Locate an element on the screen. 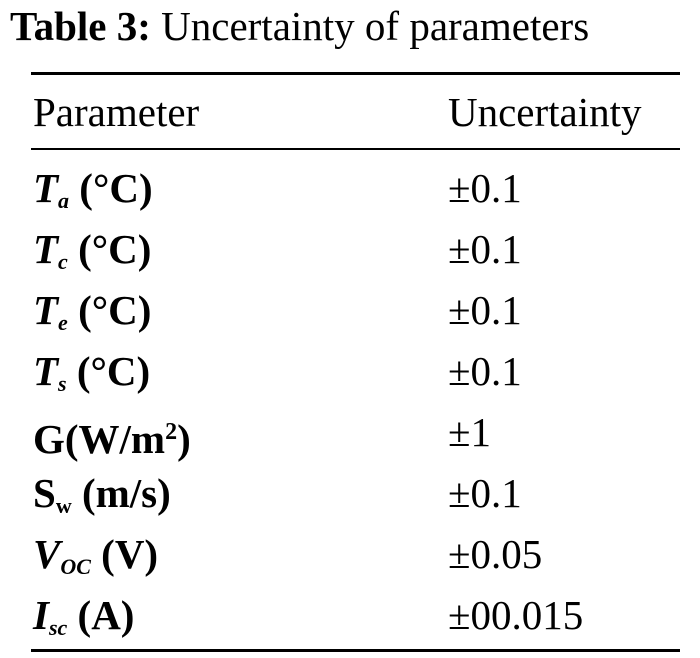 The height and width of the screenshot is (658, 700). table-row: VOC (V) ±0.05 is located at coordinates (350, 554).